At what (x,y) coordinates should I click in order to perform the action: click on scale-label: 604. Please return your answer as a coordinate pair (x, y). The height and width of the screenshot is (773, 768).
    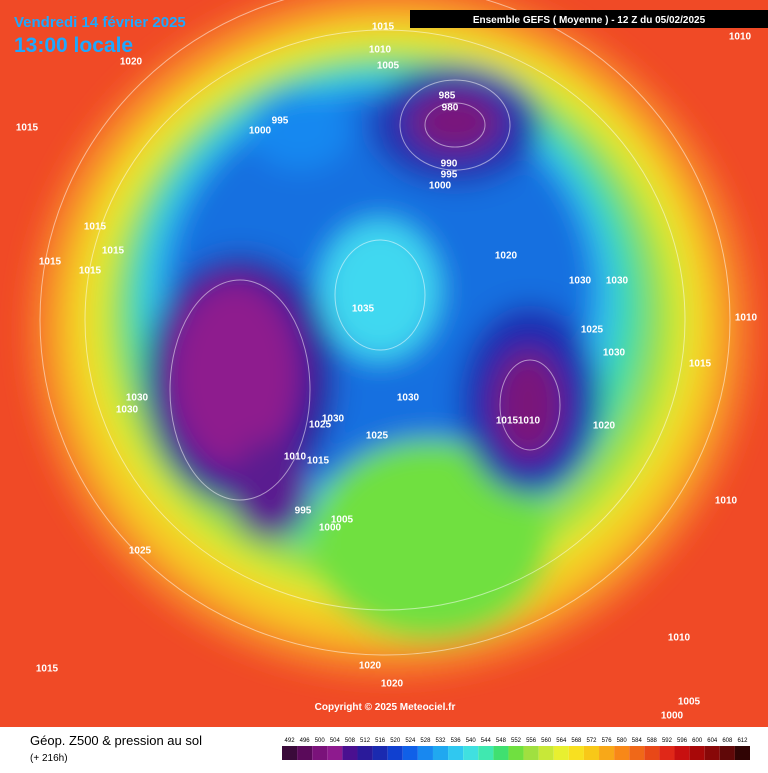
    Looking at the image, I should click on (712, 741).